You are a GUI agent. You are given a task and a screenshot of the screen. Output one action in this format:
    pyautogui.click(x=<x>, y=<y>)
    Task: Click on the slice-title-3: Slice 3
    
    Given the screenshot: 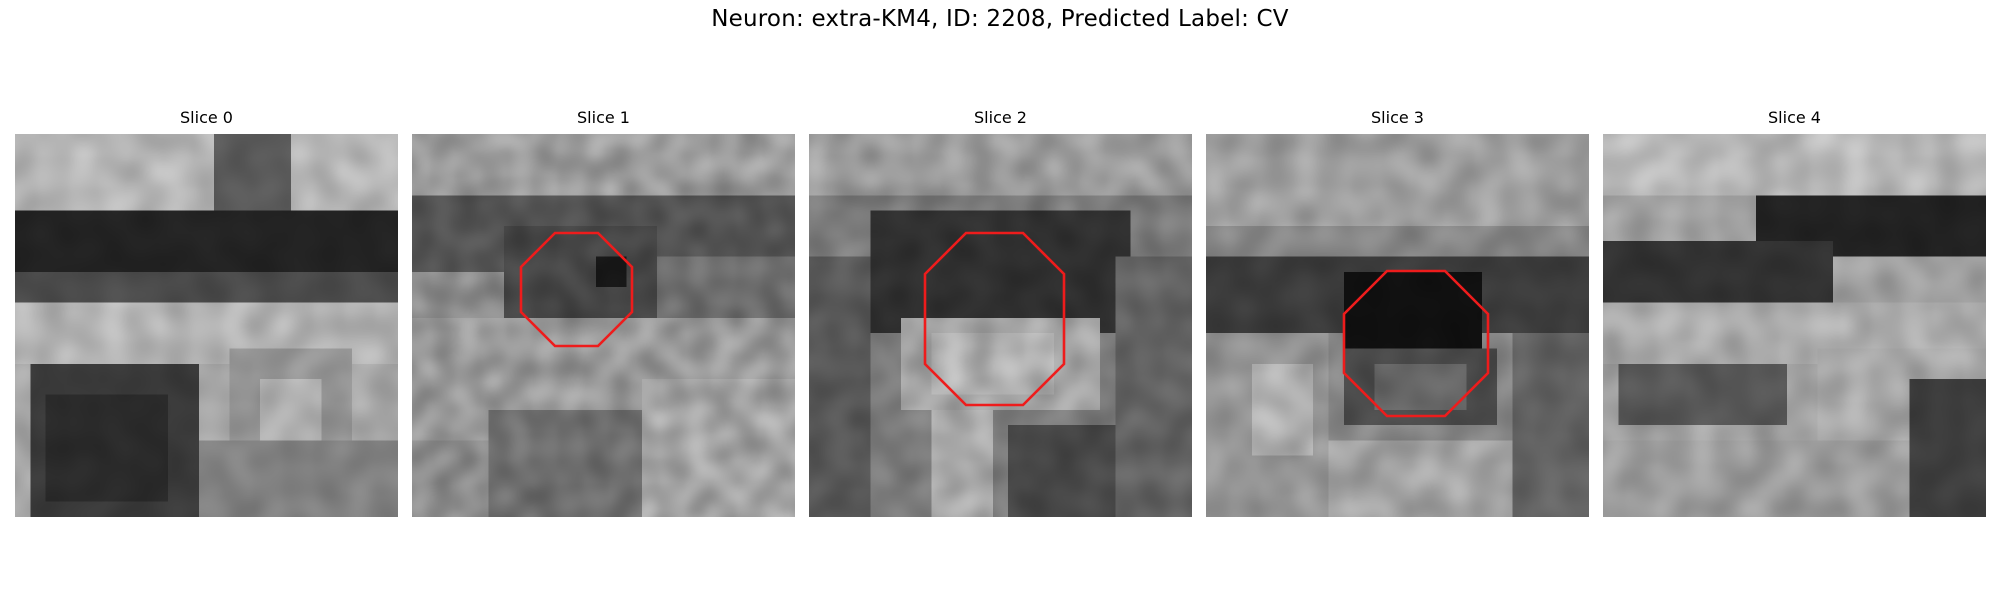 What is the action you would take?
    pyautogui.click(x=1397, y=117)
    